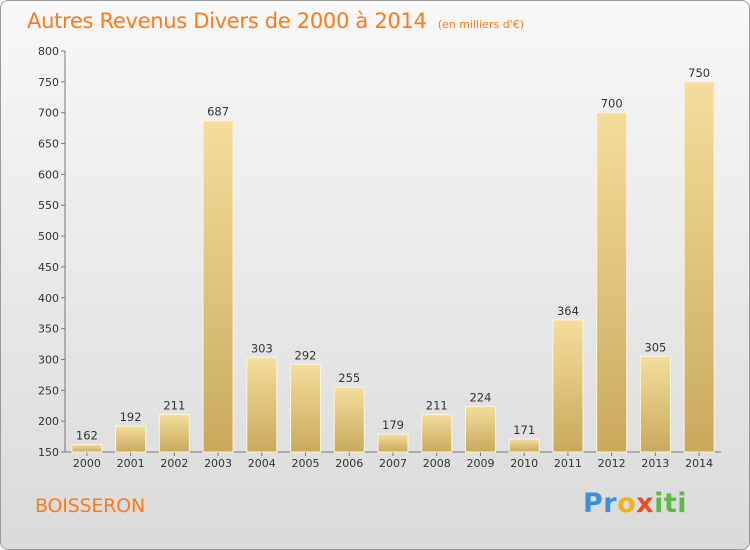  What do you see at coordinates (174, 433) in the screenshot?
I see `bar-2002` at bounding box center [174, 433].